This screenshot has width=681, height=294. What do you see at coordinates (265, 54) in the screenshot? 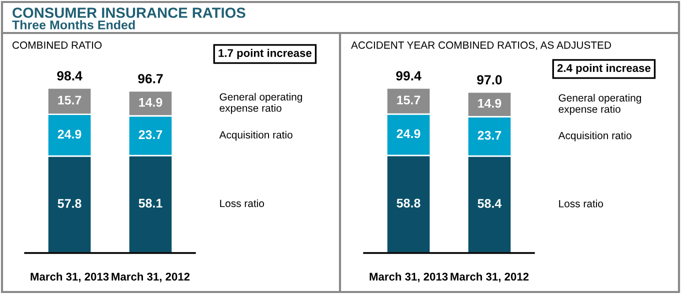
I see `text: 1.7 point increase` at bounding box center [265, 54].